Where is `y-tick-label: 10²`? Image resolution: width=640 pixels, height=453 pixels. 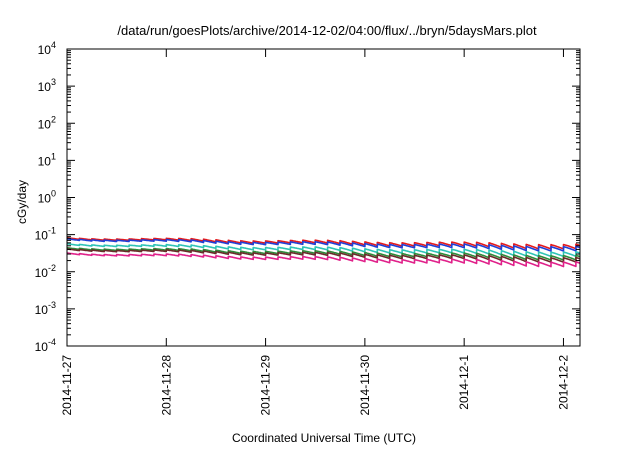 y-tick-label: 10² is located at coordinates (47, 122).